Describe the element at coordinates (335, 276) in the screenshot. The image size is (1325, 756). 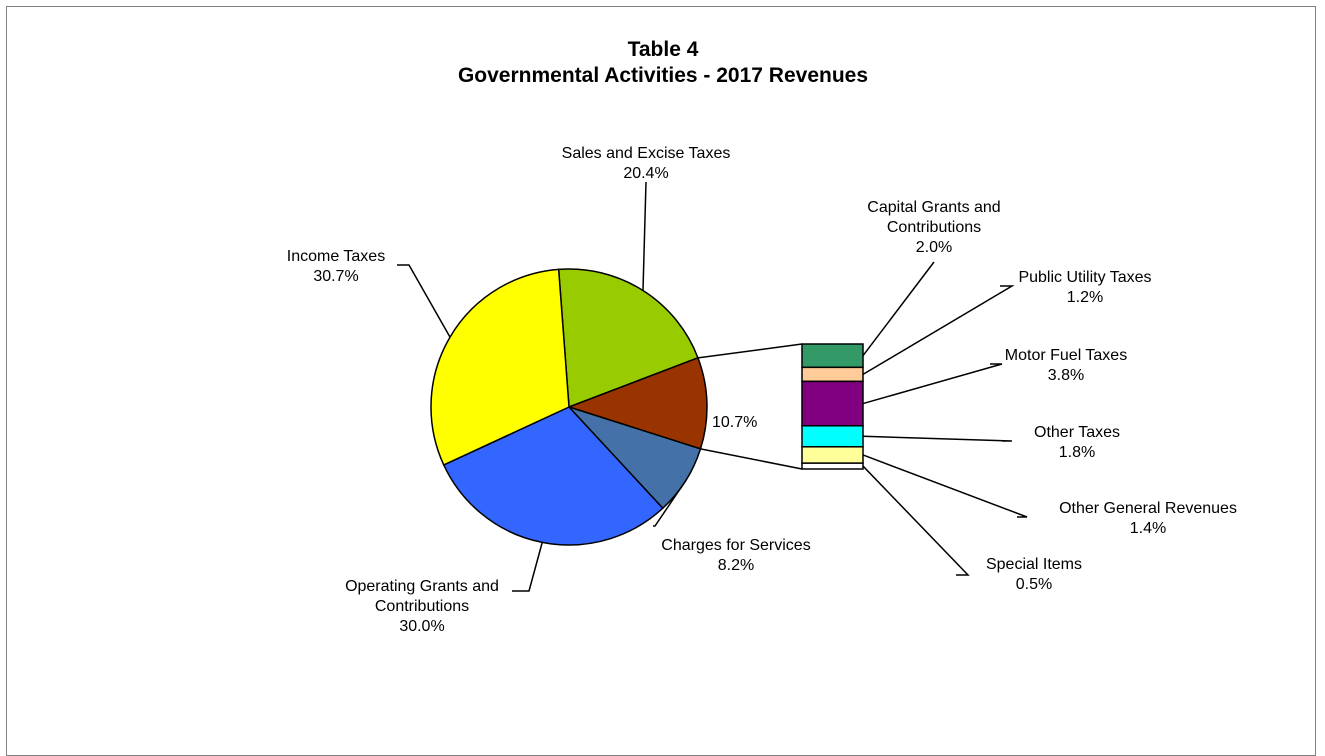
I see `label-income-taxes-line-2: 30.7%` at that location.